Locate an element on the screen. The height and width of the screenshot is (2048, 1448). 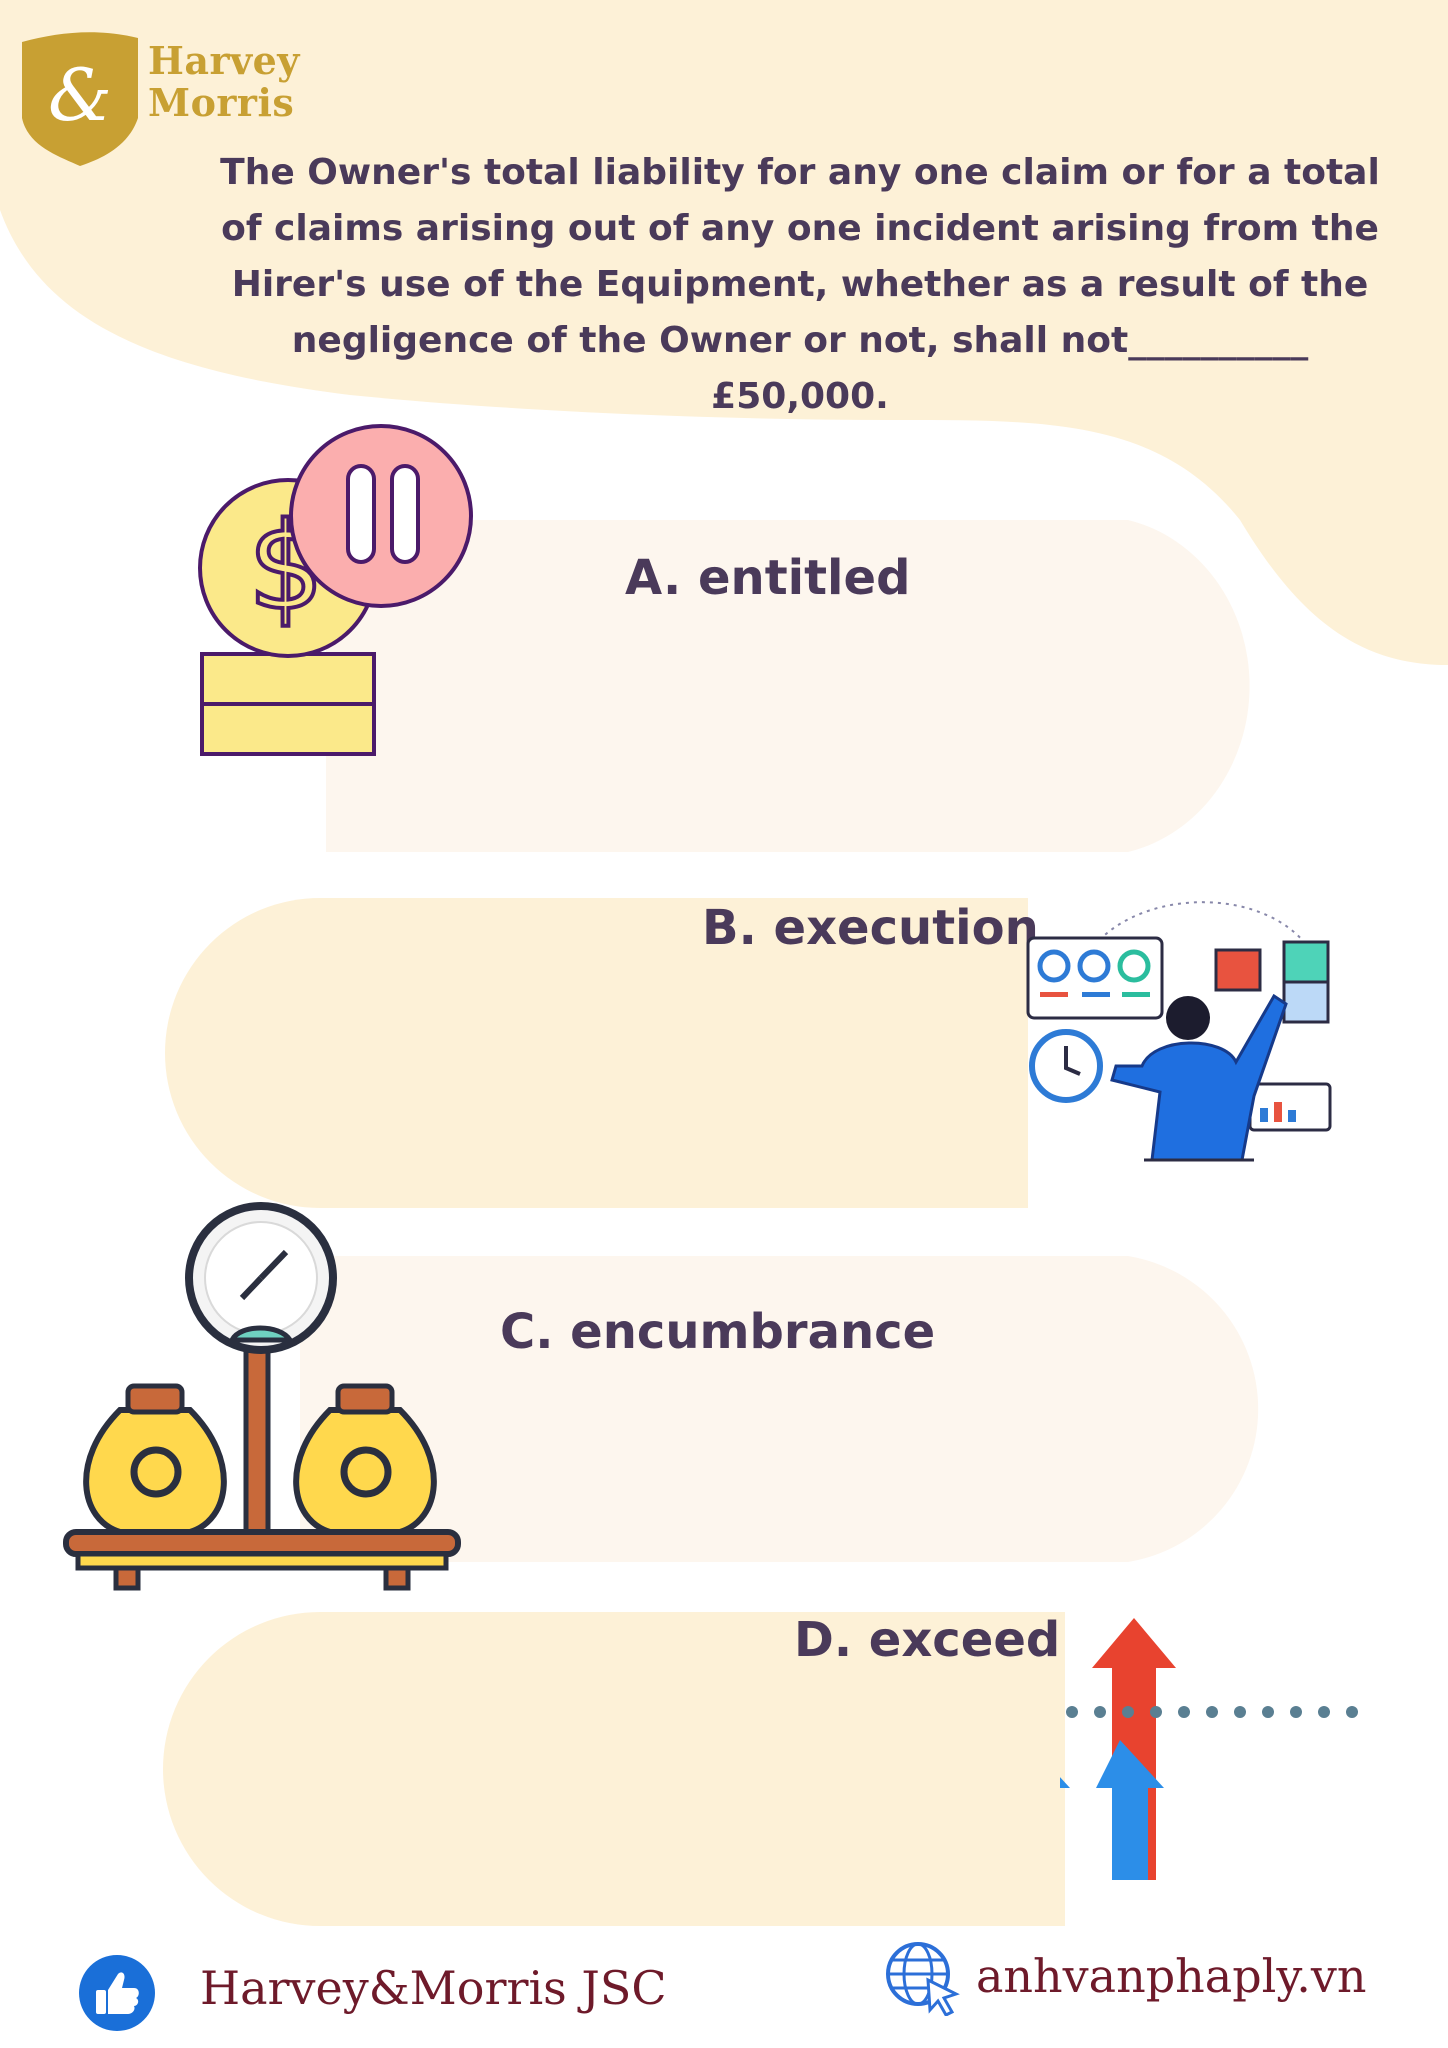
company-name: Harvey&Morris JSC is located at coordinates (433, 1988).